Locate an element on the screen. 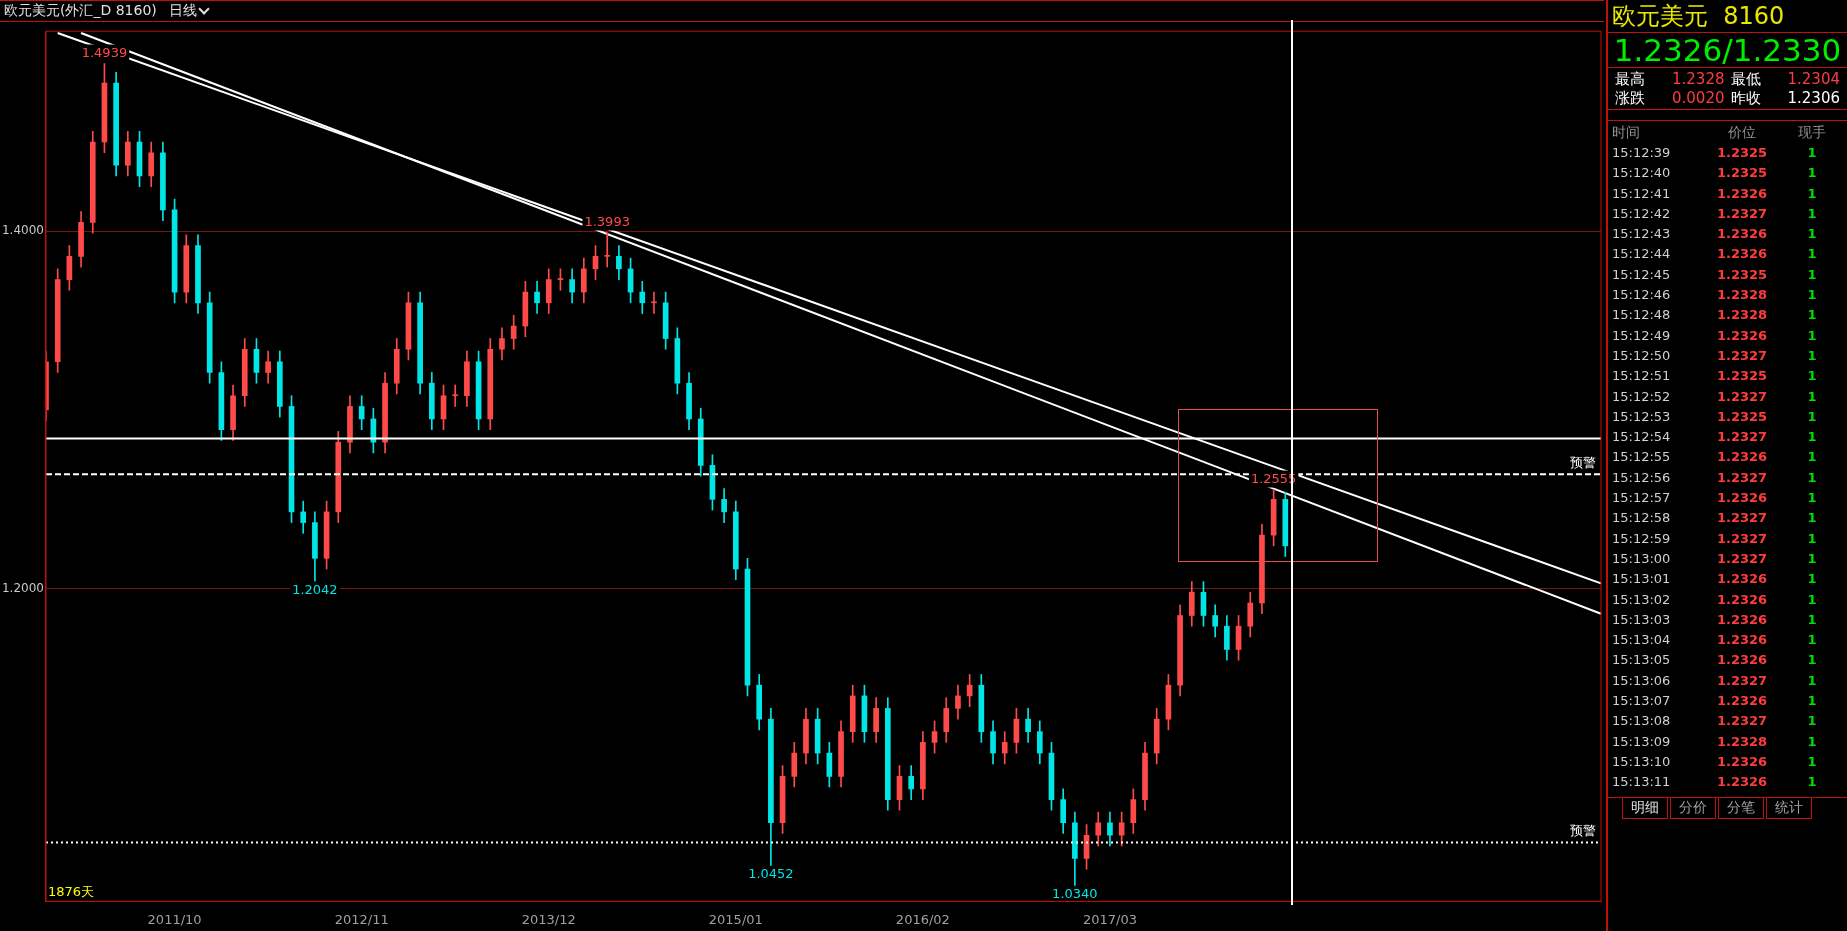 The height and width of the screenshot is (931, 1847). x-tick-label: 现手 is located at coordinates (1812, 132).